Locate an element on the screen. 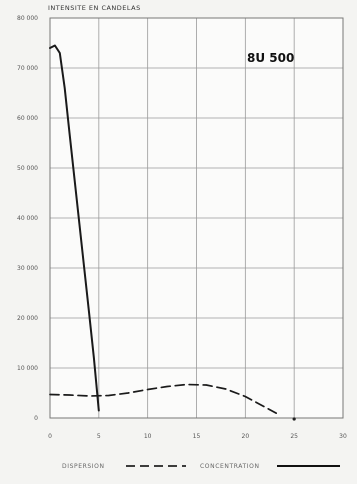 Image resolution: width=357 pixels, height=484 pixels. y-axis-title: INTENSITE EN CANDELAS is located at coordinates (94, 8).